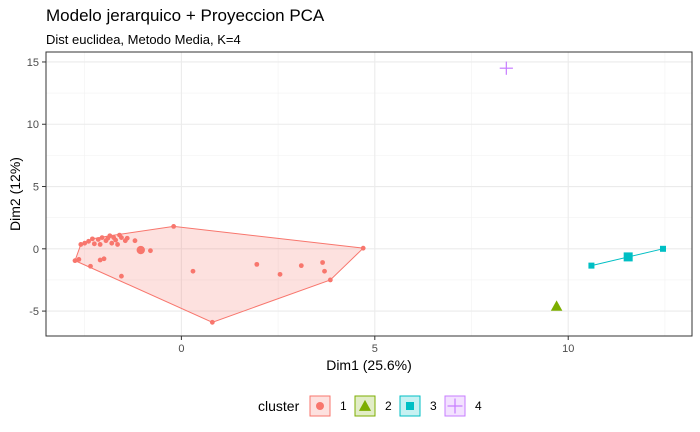 This screenshot has height=432, width=700. What do you see at coordinates (343, 406) in the screenshot?
I see `legend-label-1: 1` at bounding box center [343, 406].